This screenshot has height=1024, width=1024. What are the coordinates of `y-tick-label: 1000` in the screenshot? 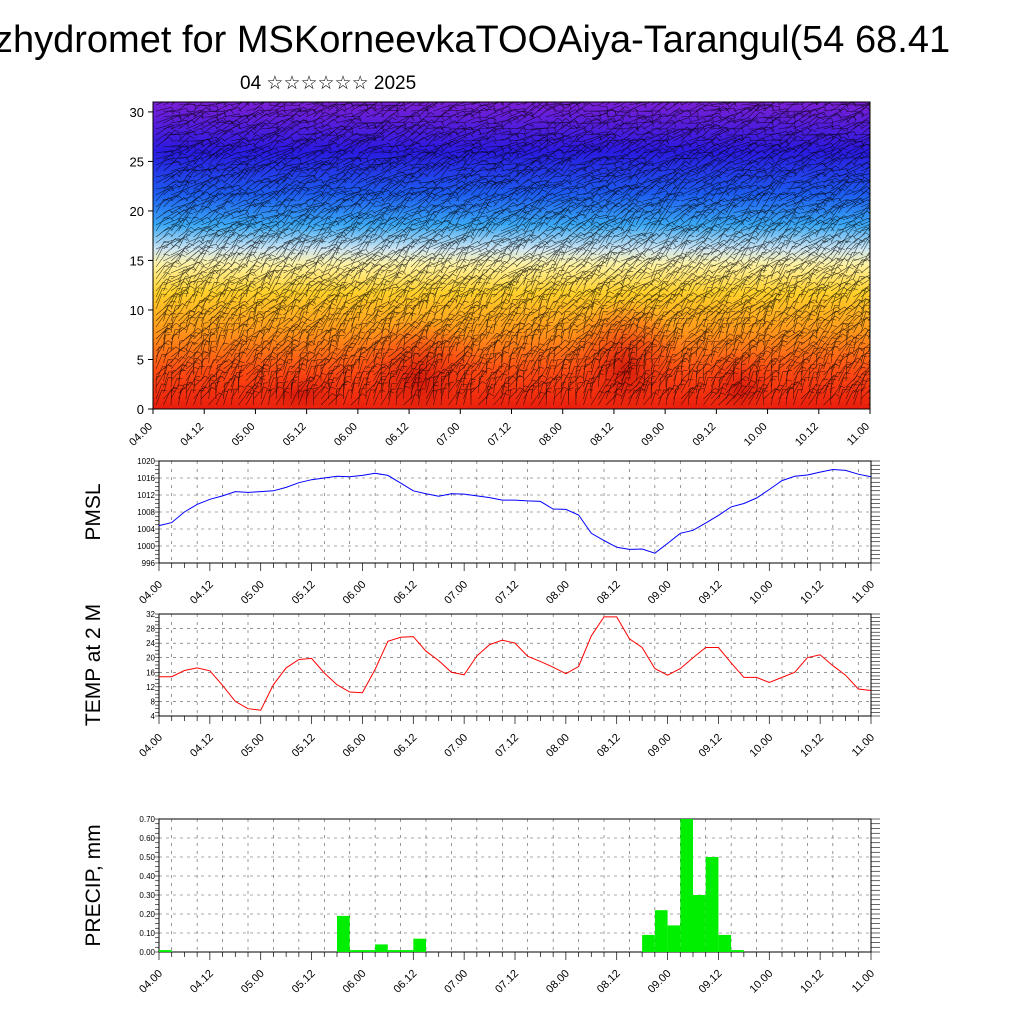 It's located at (146, 546).